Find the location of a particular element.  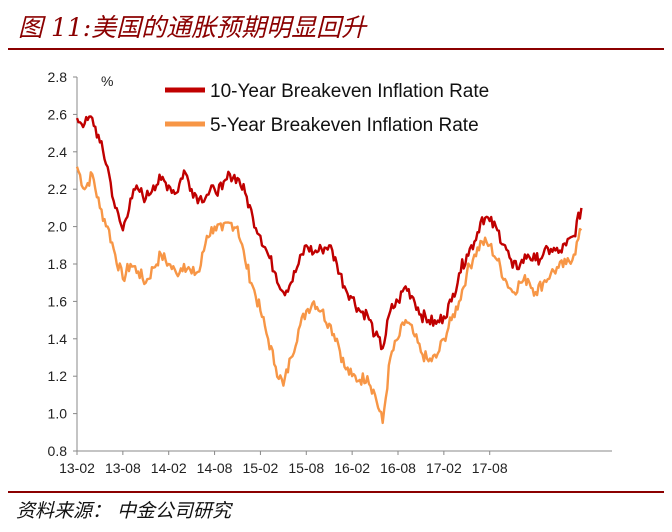

x-tick-label: 15-08 is located at coordinates (306, 468).